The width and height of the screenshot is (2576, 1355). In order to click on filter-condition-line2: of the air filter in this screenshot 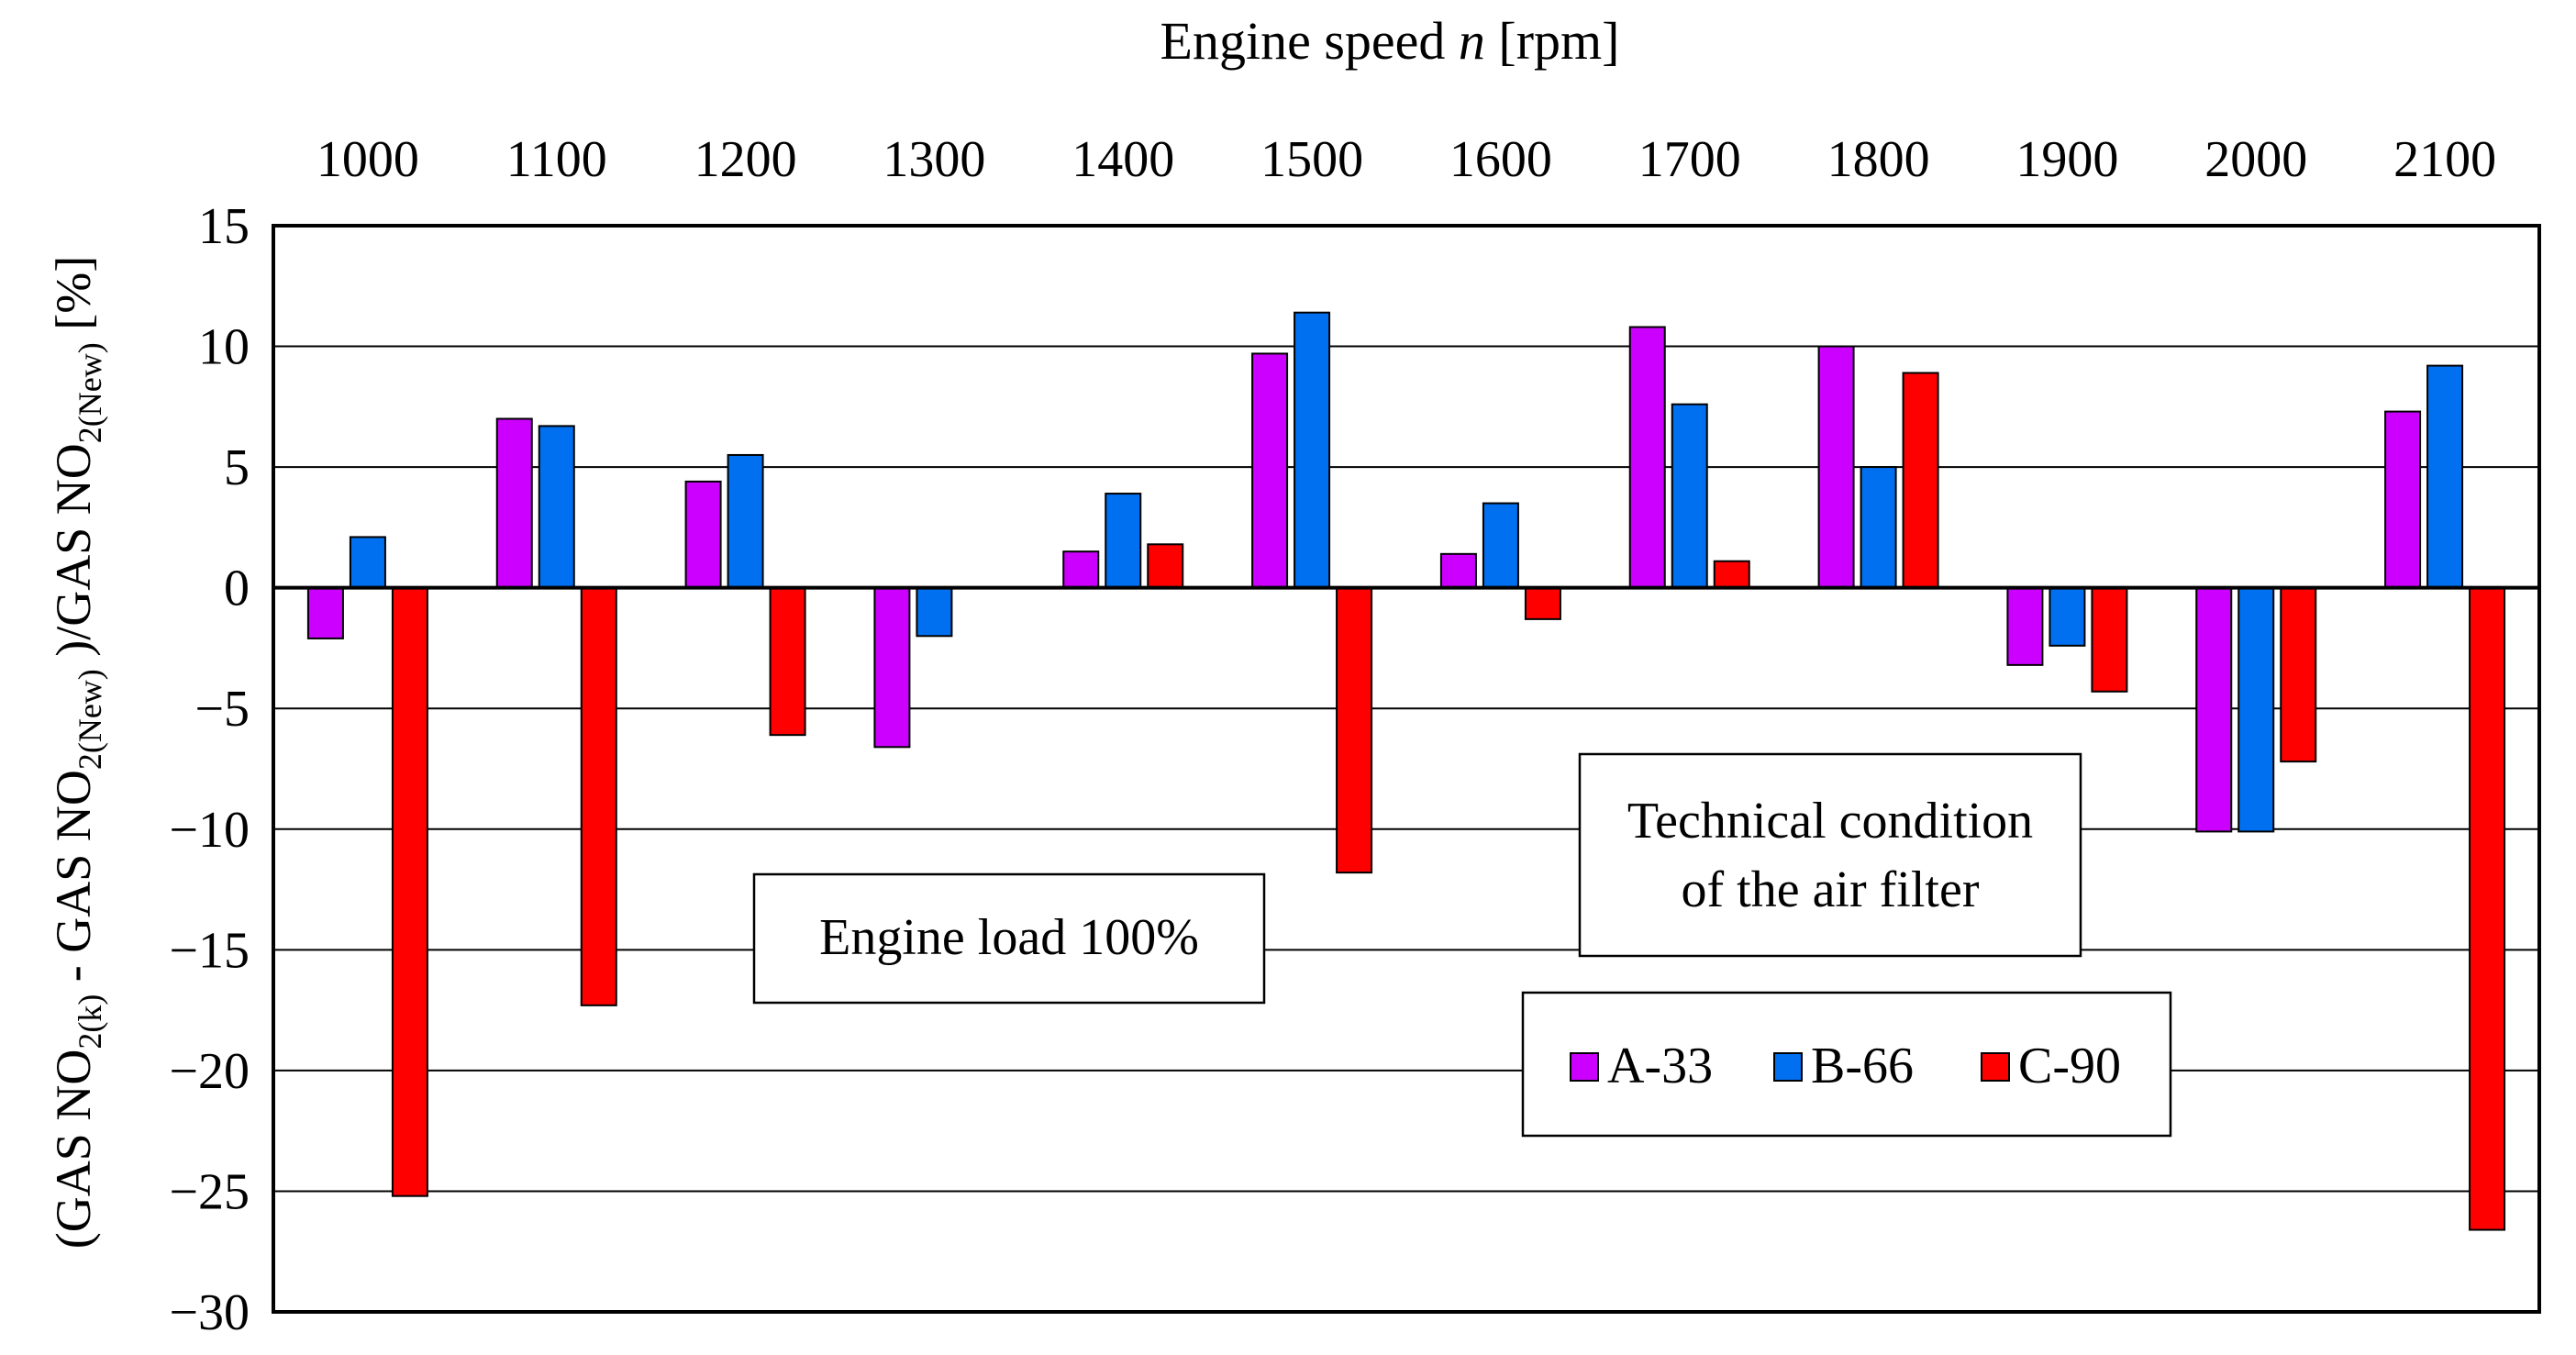, I will do `click(1831, 889)`.